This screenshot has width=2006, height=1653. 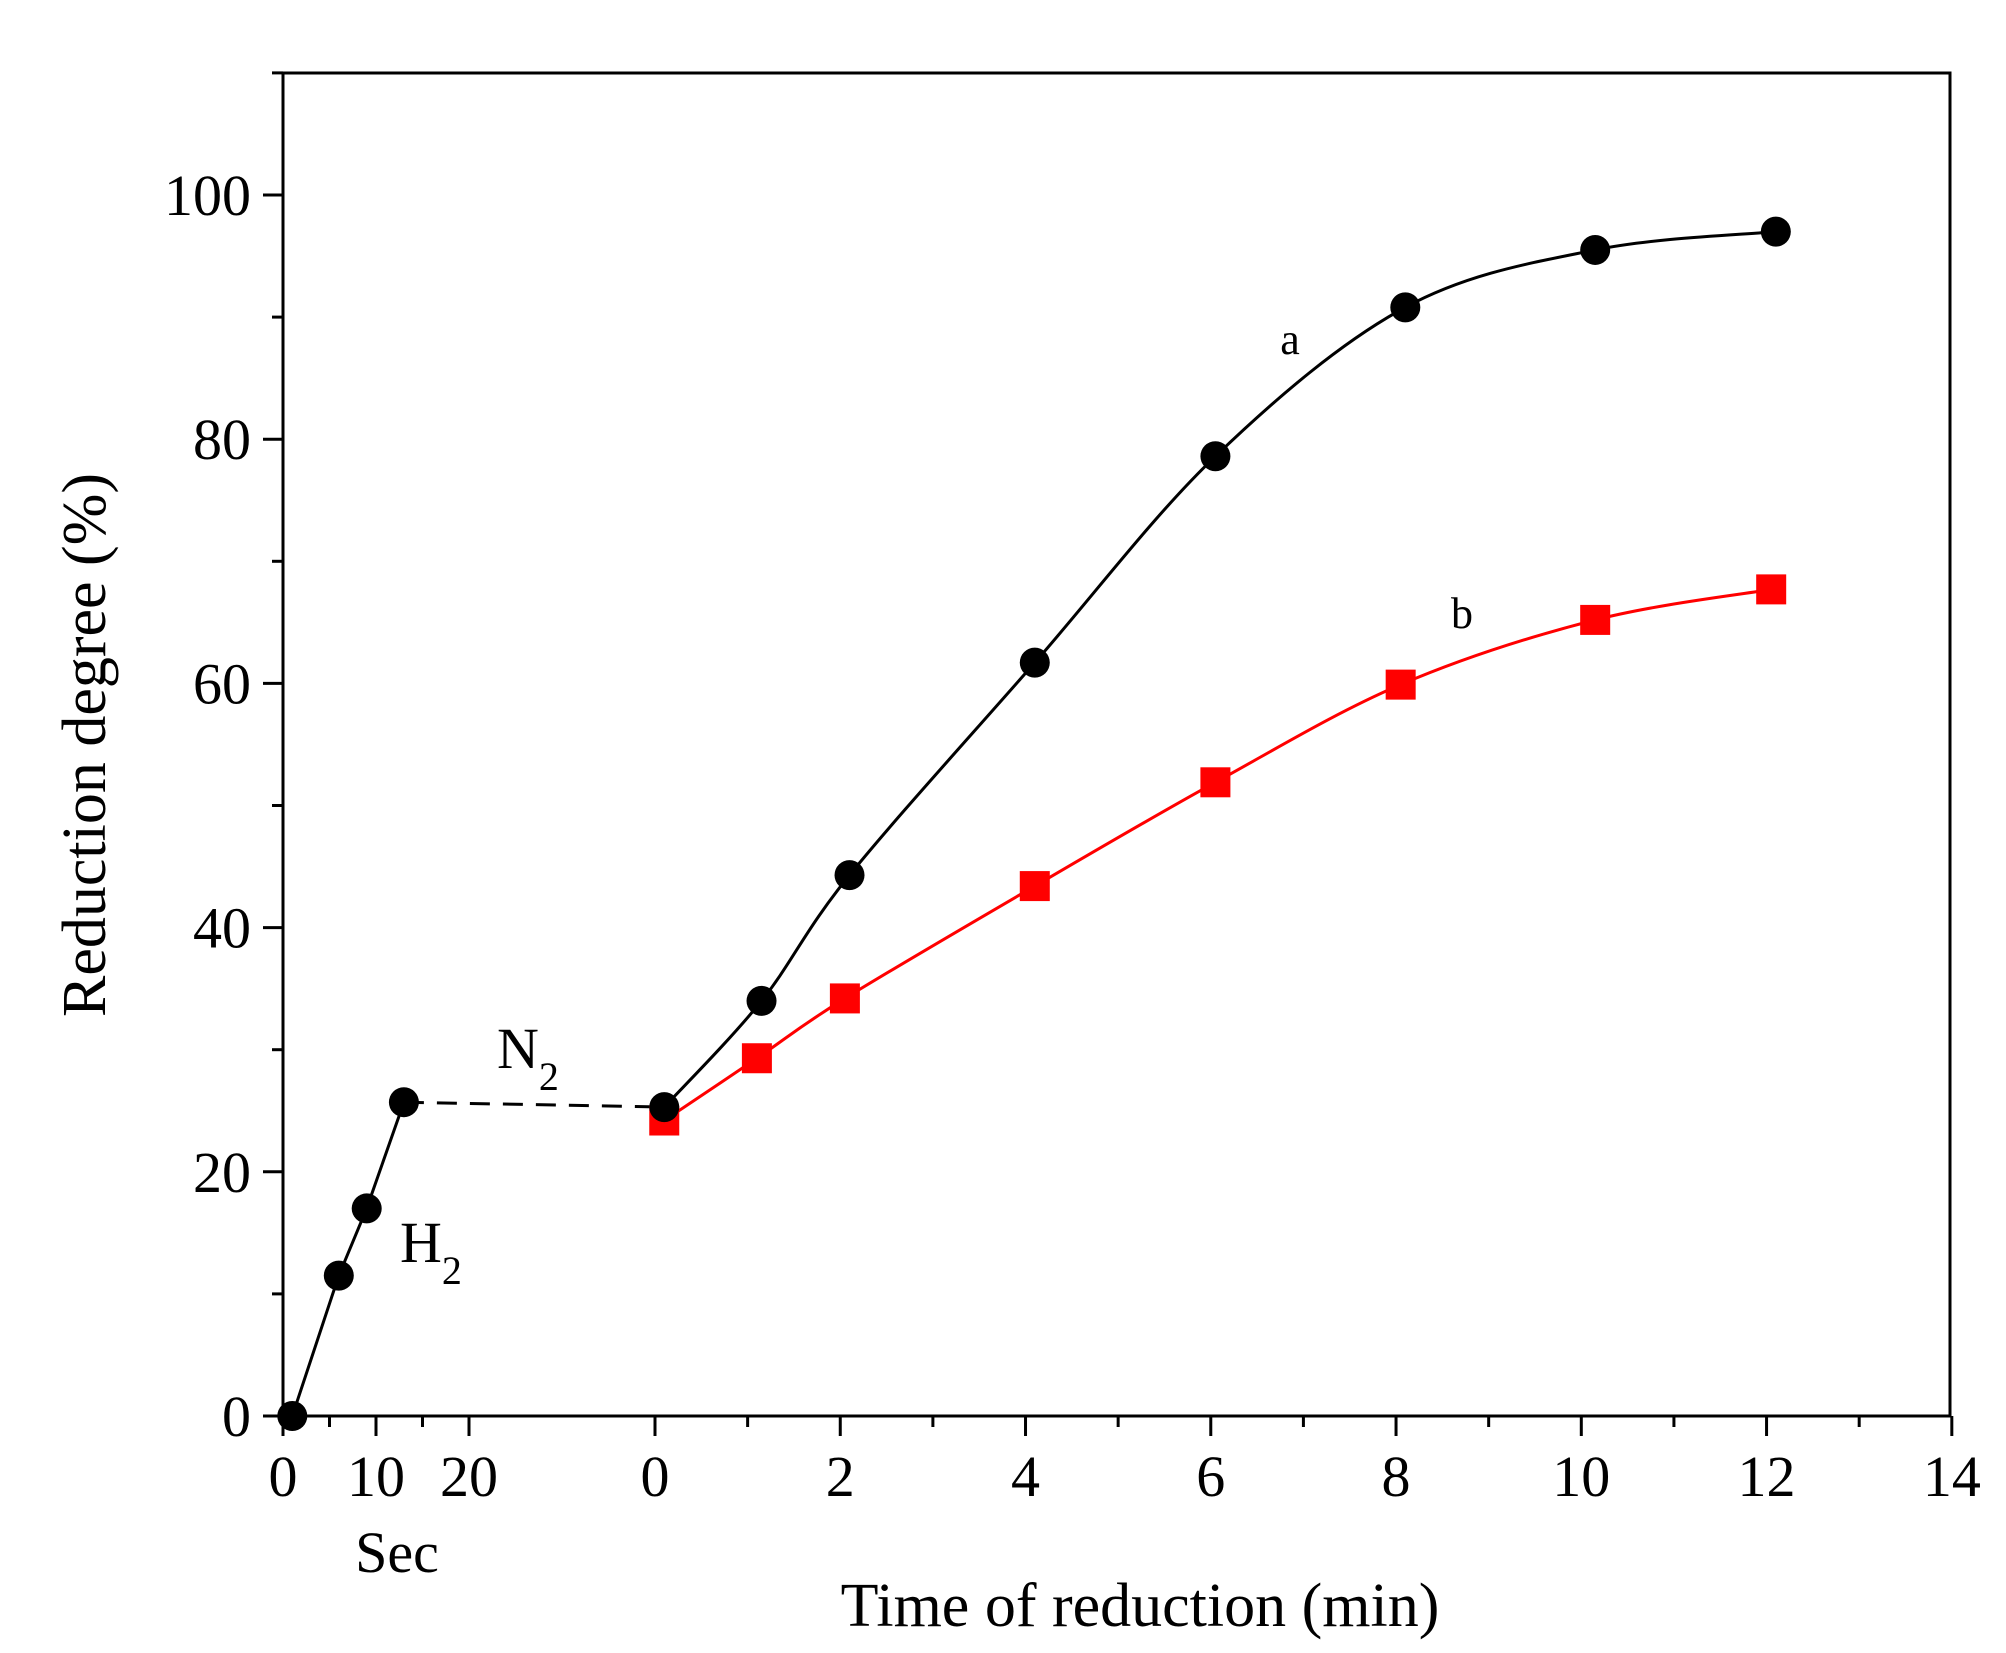 I want to click on y-axis-title: Reduction degree (%), so click(x=85, y=745).